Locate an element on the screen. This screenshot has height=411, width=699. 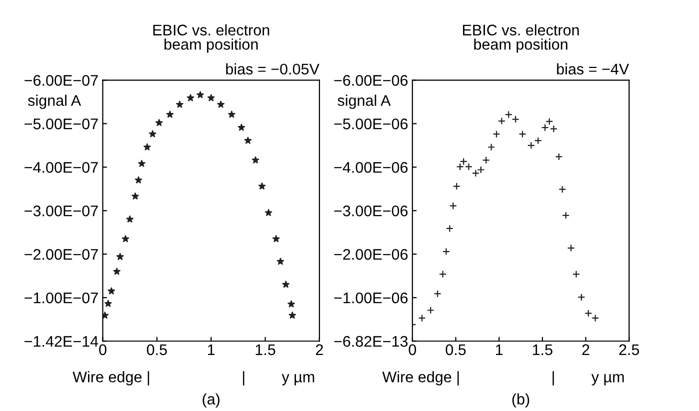
y-tick-label: −3.00E−06 is located at coordinates (371, 211).